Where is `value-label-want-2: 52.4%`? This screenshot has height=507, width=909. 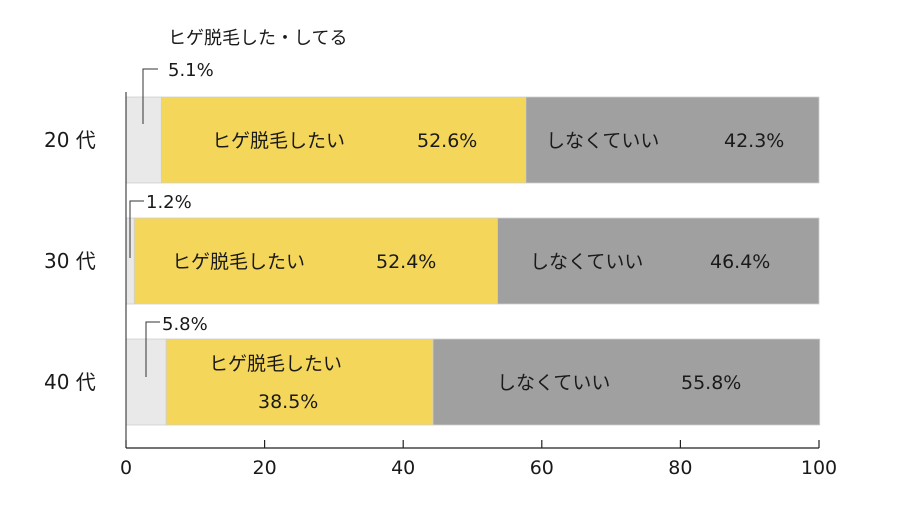 value-label-want-2: 52.4% is located at coordinates (406, 262).